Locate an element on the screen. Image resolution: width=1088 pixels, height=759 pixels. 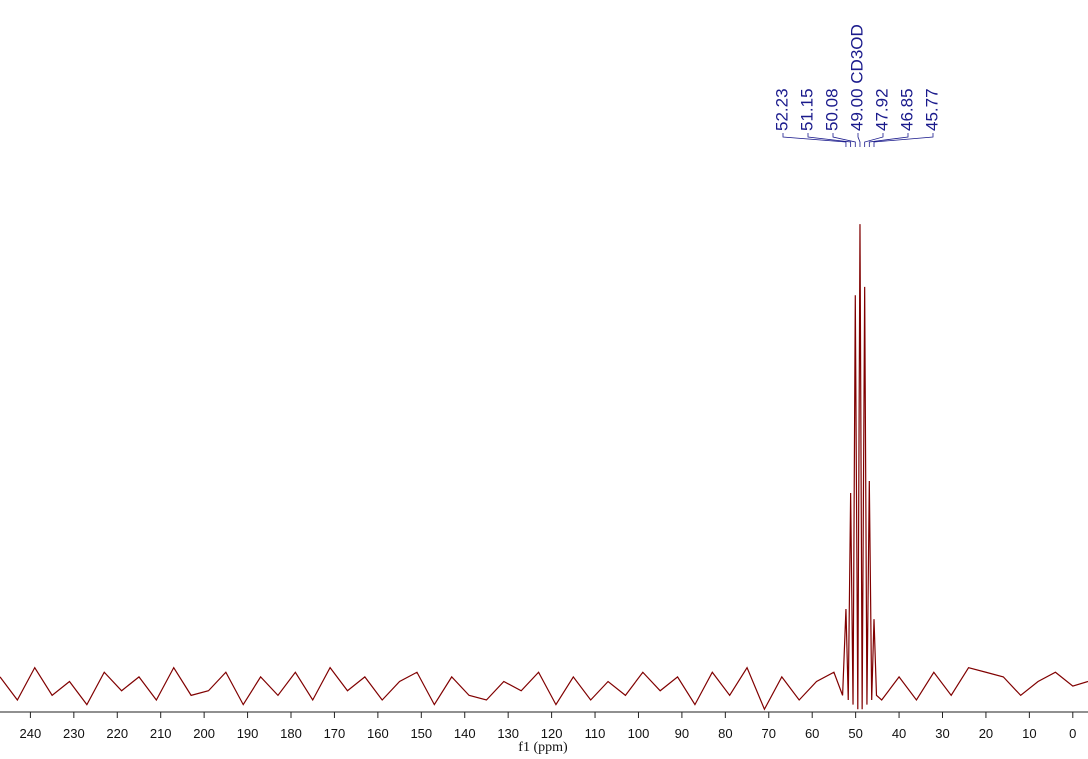
x-tick-label: 170 is located at coordinates (335, 733).